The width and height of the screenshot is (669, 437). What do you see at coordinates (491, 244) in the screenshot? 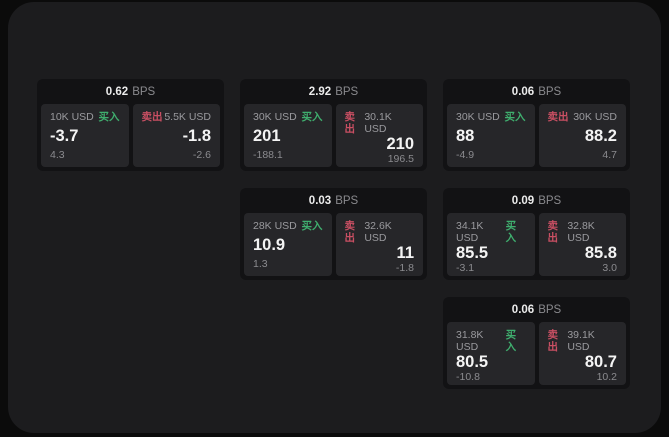
I see `buy-pane: 34.1K USD 买入 85.5 -3.1` at bounding box center [491, 244].